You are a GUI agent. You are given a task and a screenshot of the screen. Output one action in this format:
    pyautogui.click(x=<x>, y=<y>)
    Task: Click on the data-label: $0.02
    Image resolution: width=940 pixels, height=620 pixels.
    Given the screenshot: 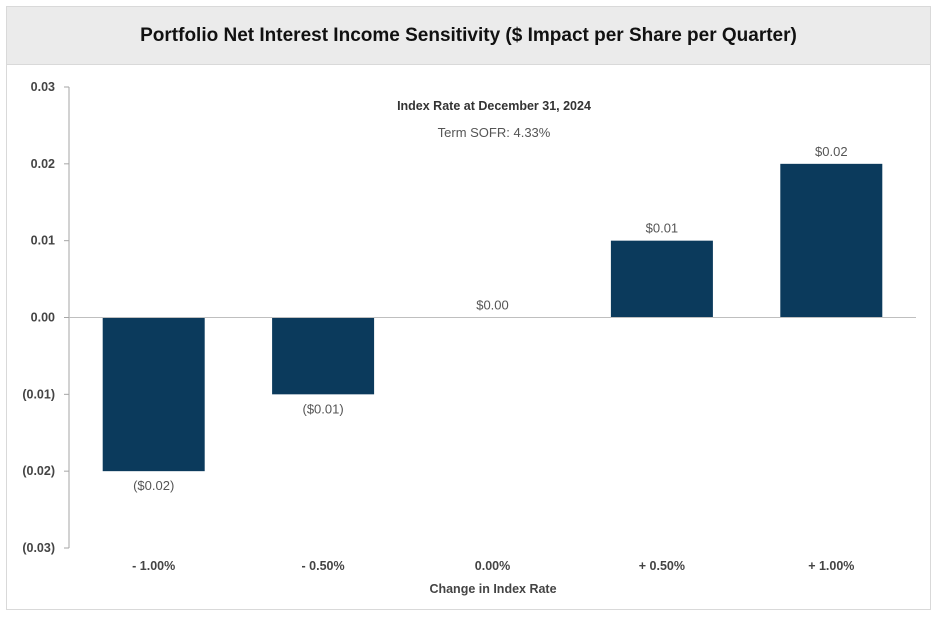 What is the action you would take?
    pyautogui.click(x=831, y=151)
    